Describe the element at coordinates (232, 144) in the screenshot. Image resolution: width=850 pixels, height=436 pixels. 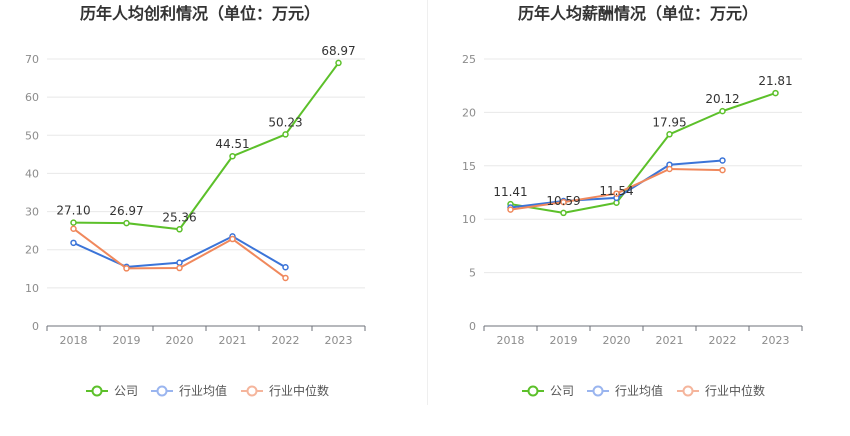
I see `data-label: 44.51` at that location.